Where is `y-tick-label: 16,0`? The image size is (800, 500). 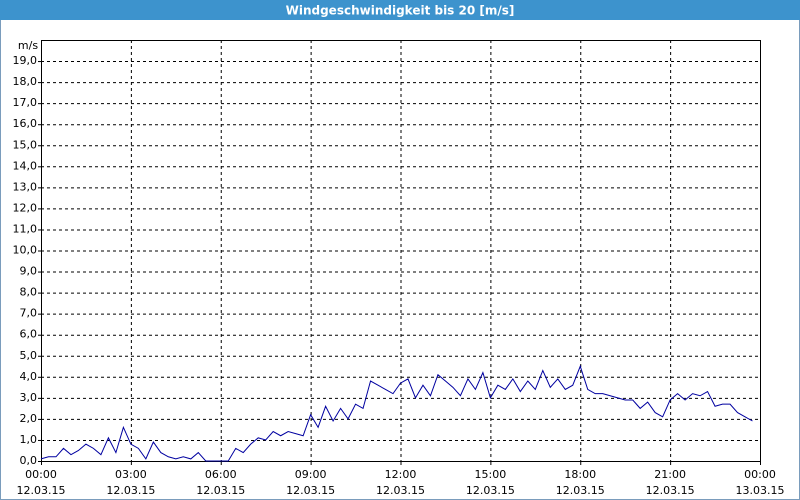
y-tick-label: 16,0 is located at coordinates (25, 123).